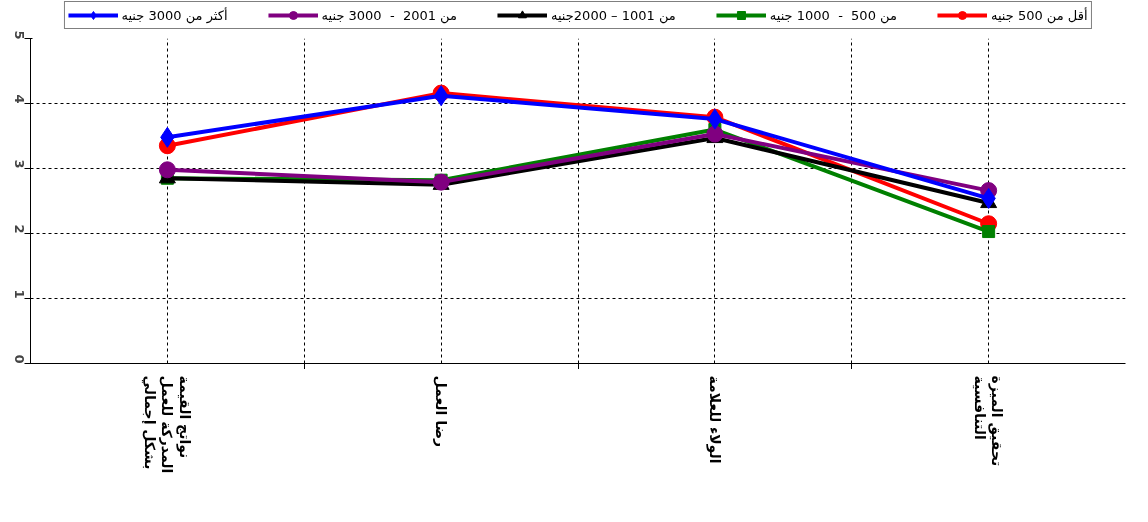  What do you see at coordinates (1039, 15) in the screenshot?
I see `legend-label: أقل من 500 جنيه` at bounding box center [1039, 15].